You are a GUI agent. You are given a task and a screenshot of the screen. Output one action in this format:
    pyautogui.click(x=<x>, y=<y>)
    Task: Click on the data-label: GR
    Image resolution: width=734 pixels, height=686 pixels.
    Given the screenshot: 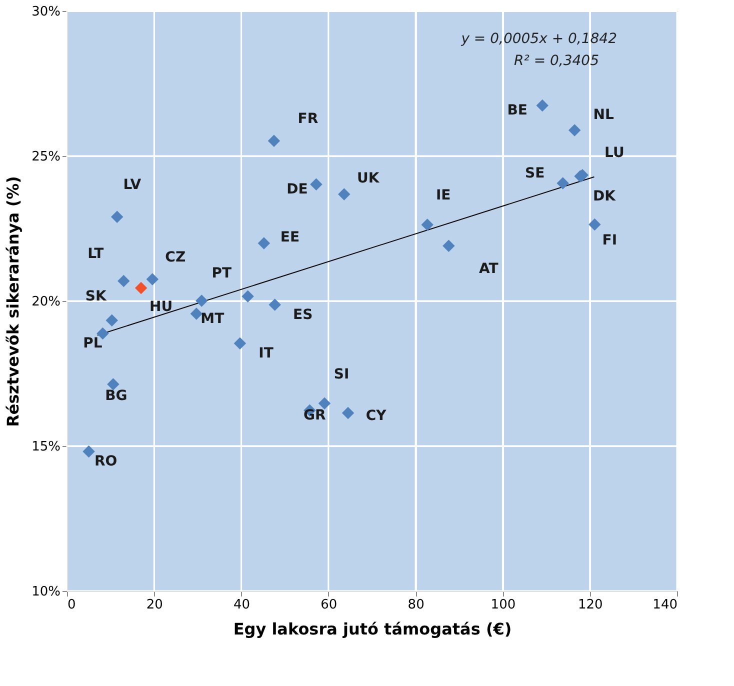 What is the action you would take?
    pyautogui.click(x=315, y=415)
    